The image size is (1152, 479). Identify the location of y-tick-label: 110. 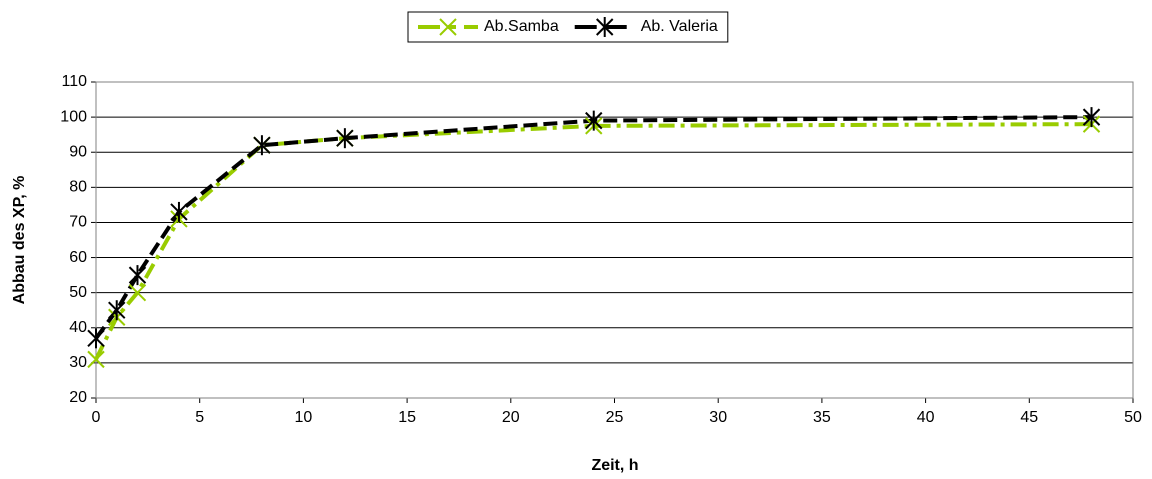
(74, 81).